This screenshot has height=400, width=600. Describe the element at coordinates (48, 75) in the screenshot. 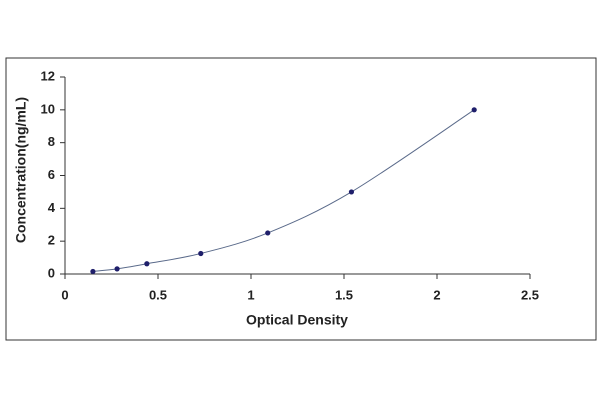

I see `y-tick-label: 12` at that location.